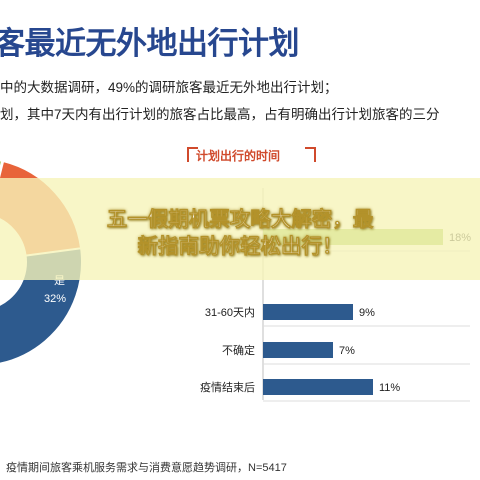  What do you see at coordinates (238, 350) in the screenshot?
I see `bar-category-label: 不确定` at bounding box center [238, 350].